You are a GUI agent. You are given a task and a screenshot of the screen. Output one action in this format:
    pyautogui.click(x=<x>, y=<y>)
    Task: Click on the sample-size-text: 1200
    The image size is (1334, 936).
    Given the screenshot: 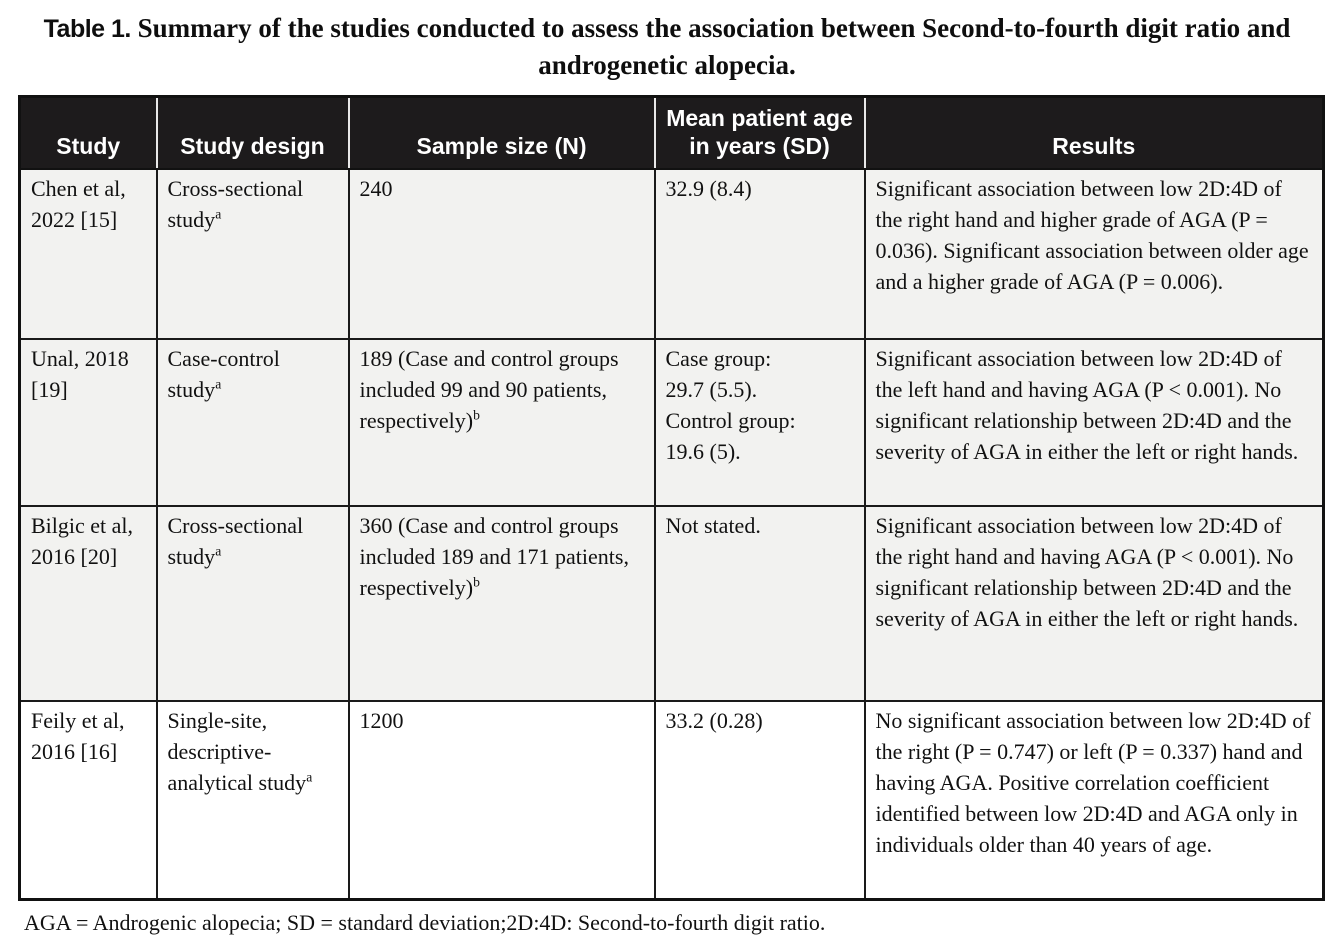 What is the action you would take?
    pyautogui.click(x=381, y=720)
    